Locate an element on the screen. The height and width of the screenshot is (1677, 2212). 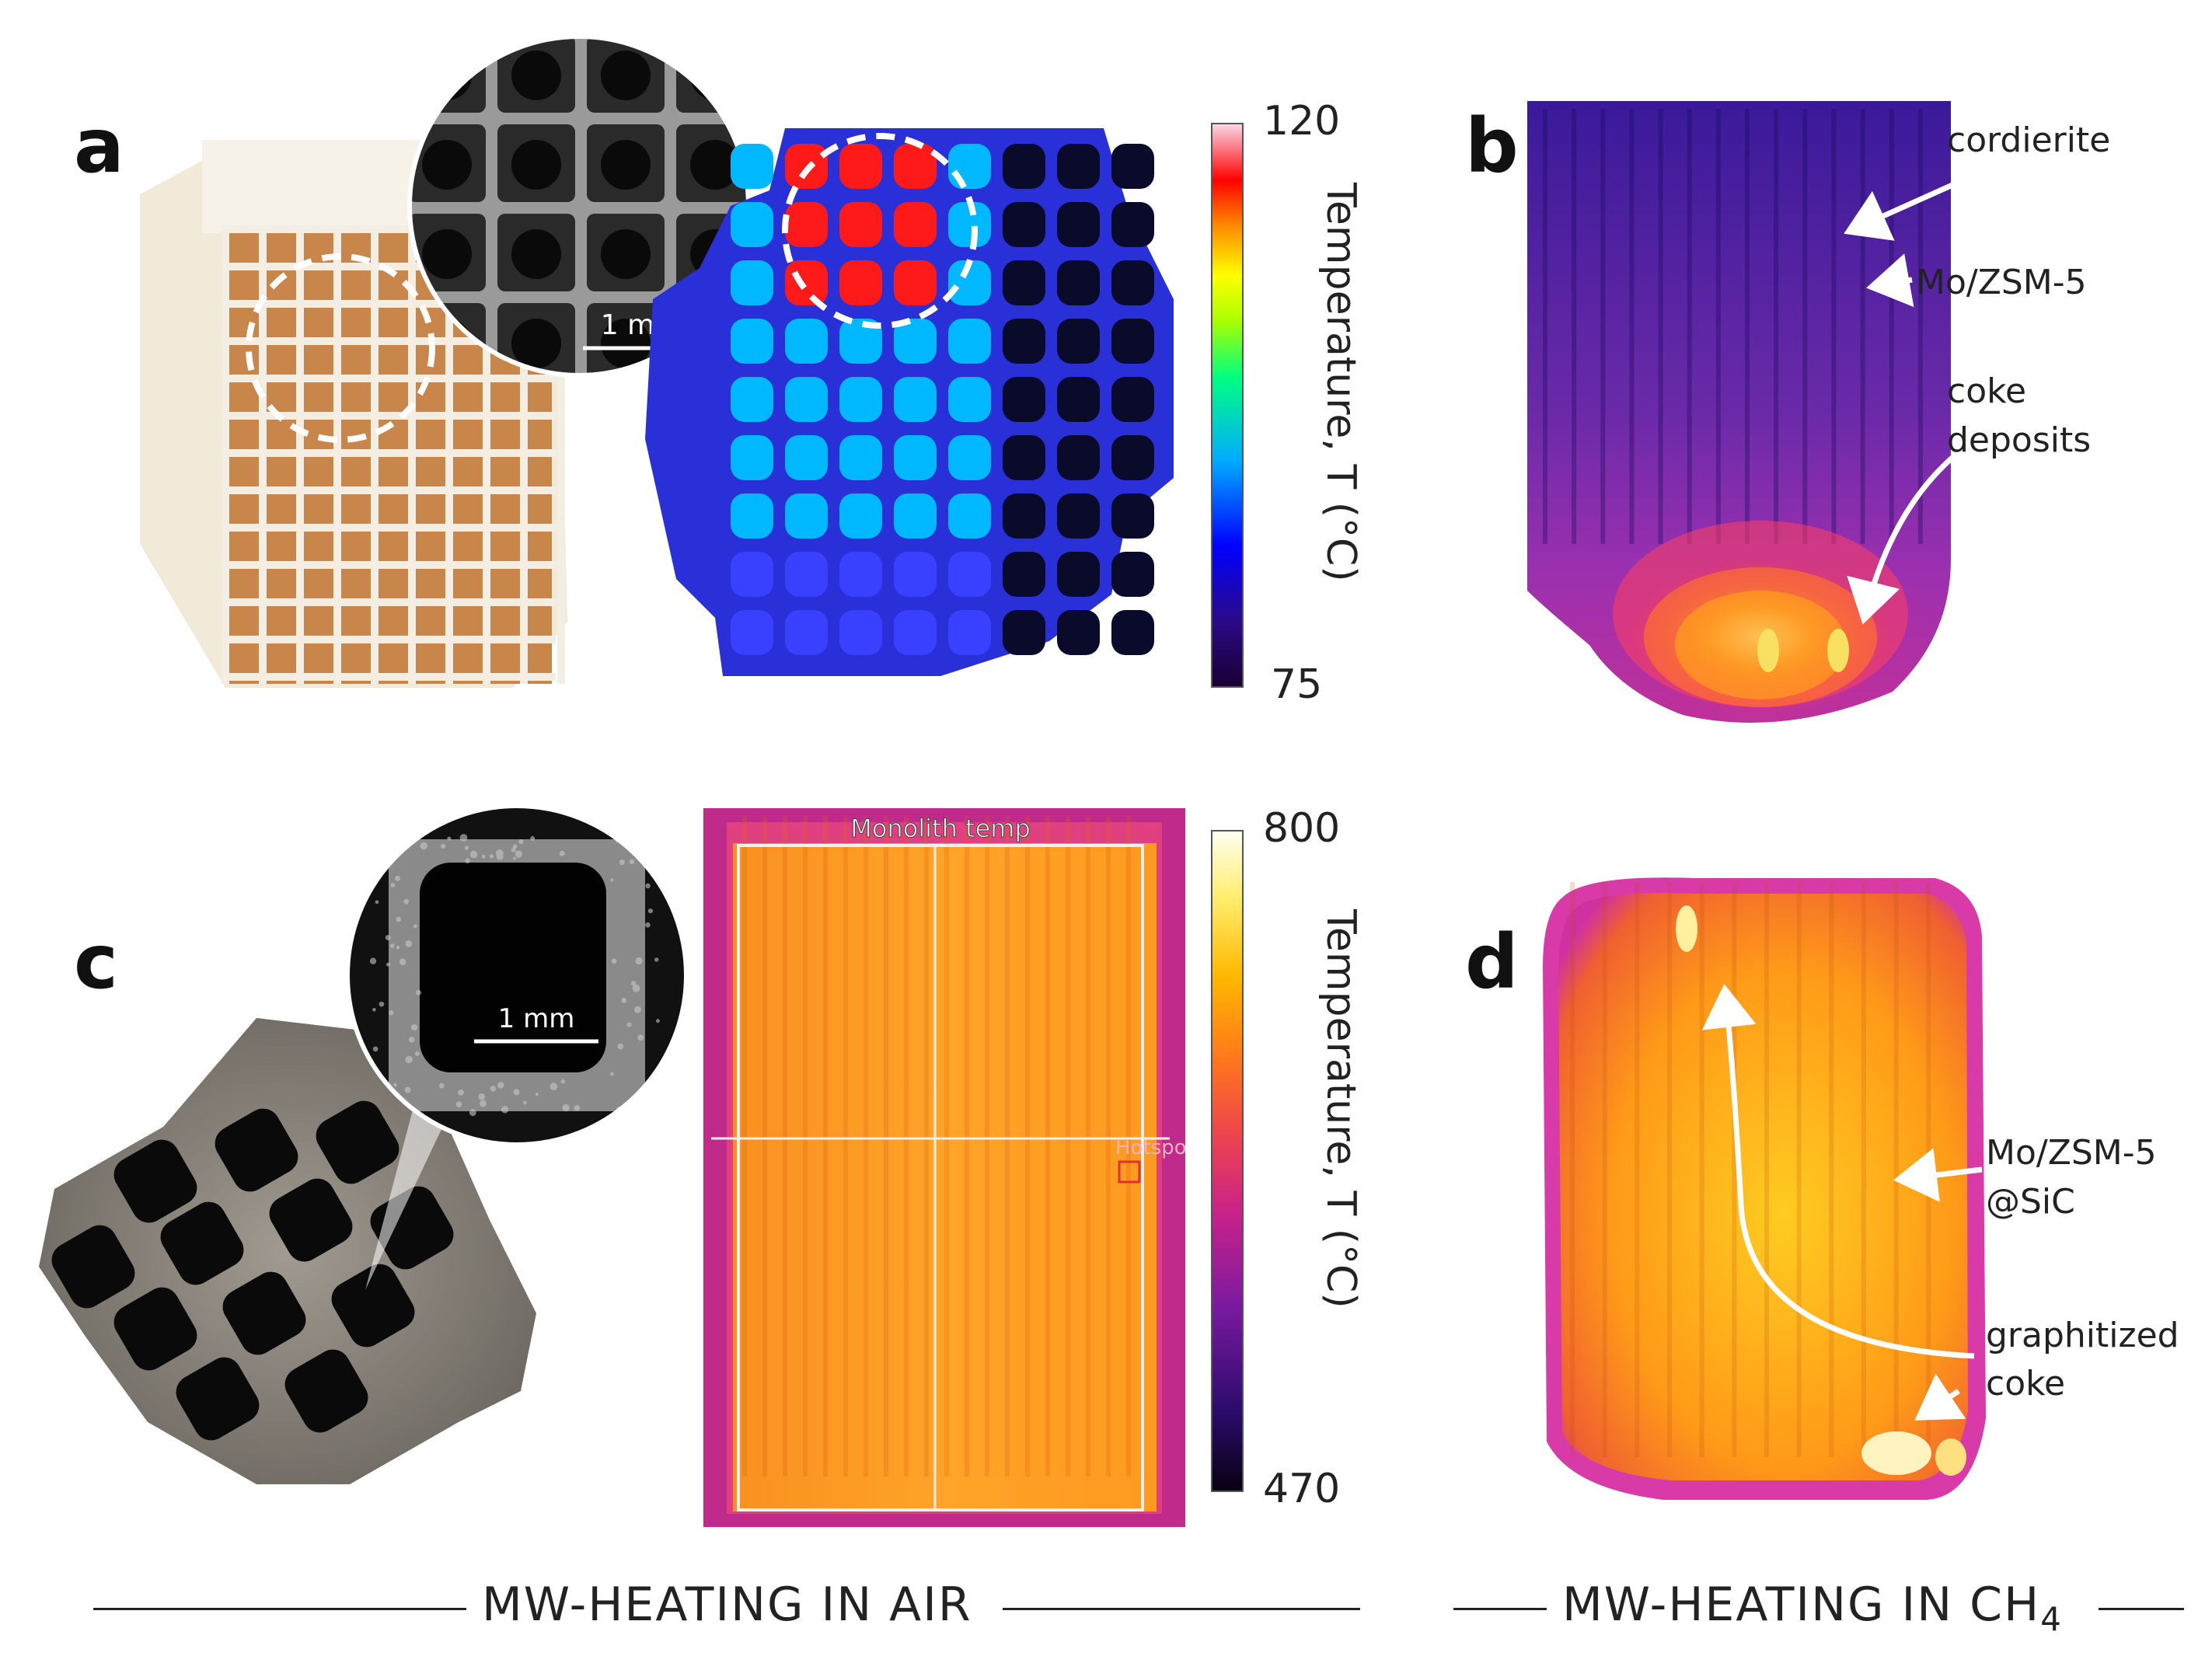
caption-ch4: MW-HEATING IN CH4 is located at coordinates (1812, 1608).